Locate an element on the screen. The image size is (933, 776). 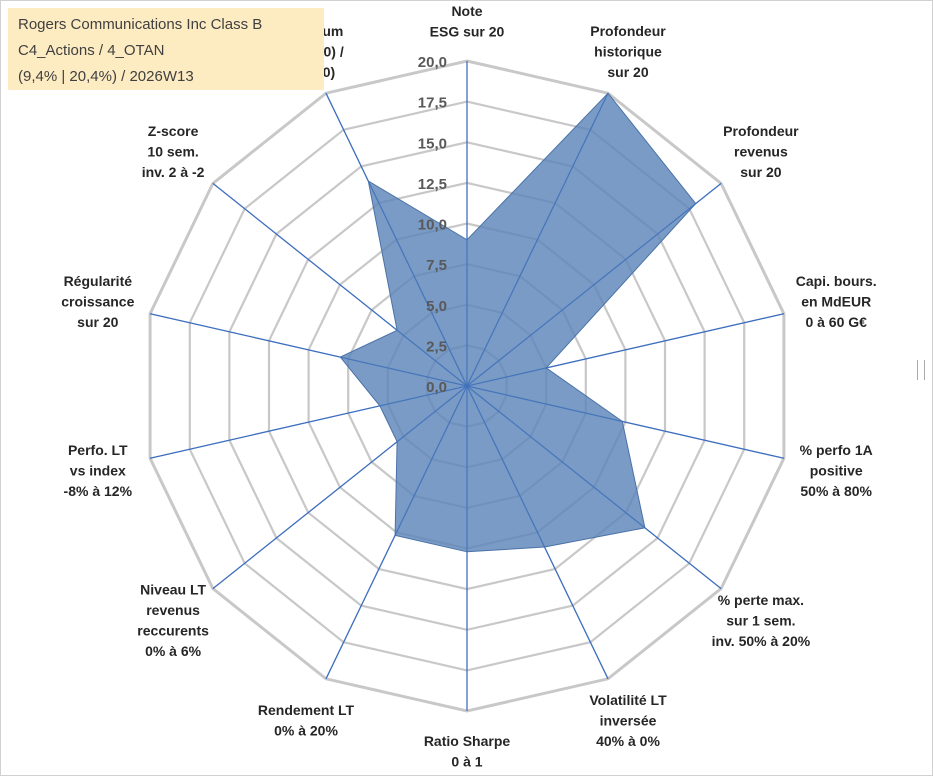
tick-label: 20,0 is located at coordinates (432, 62).